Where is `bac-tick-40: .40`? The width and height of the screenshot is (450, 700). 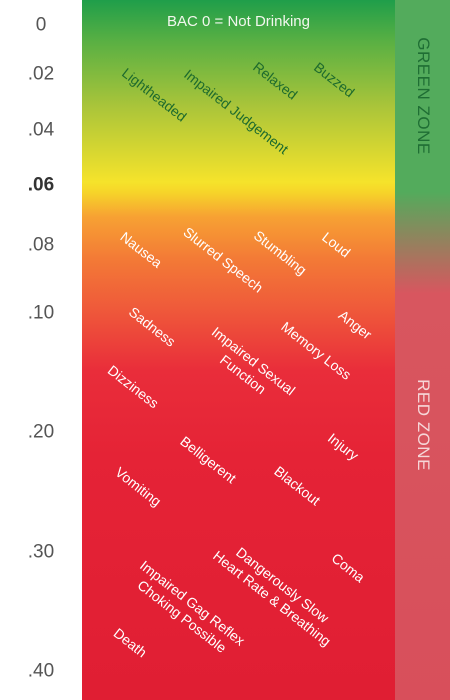 bac-tick-40: .40 is located at coordinates (41, 671).